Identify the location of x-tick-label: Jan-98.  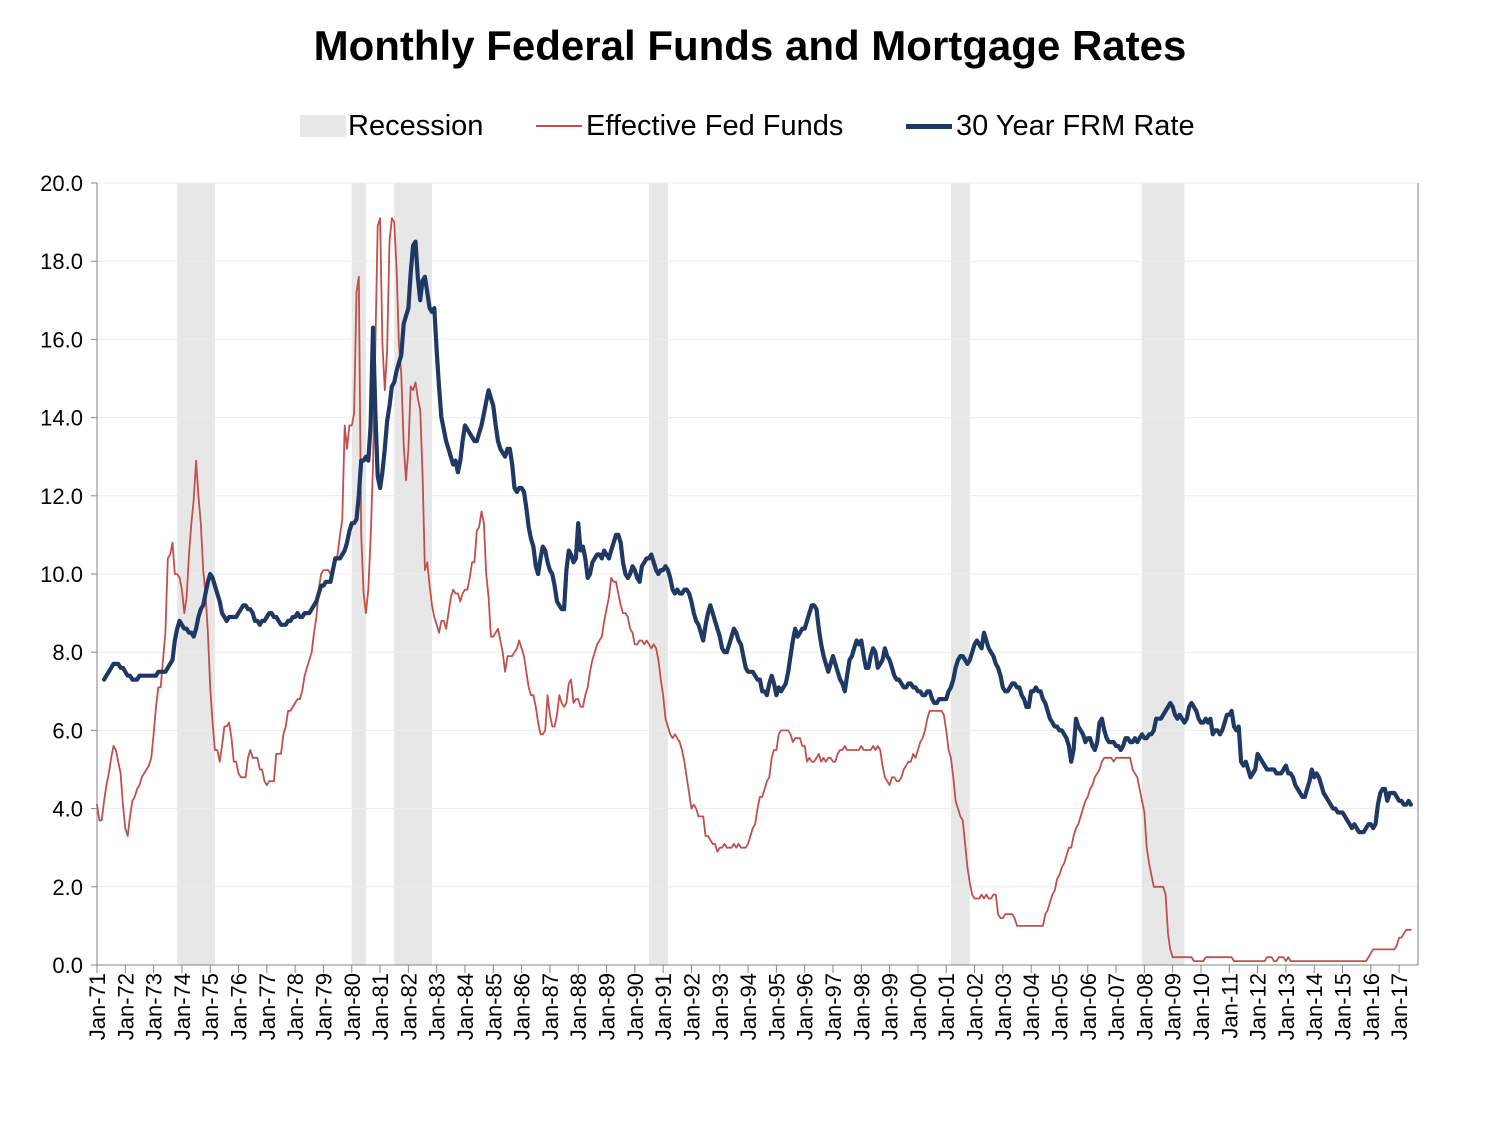
(861, 1006).